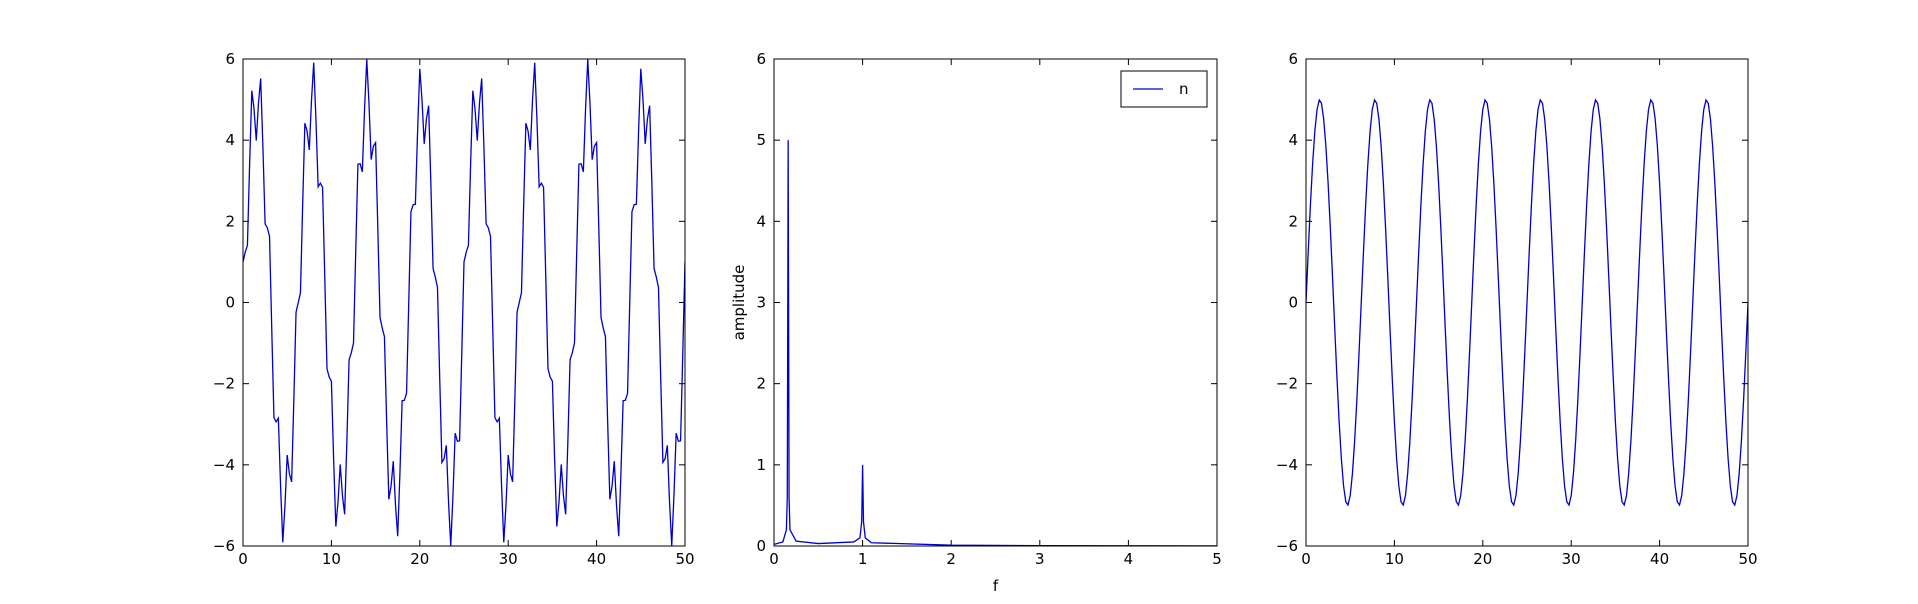 This screenshot has width=1918, height=604. I want to click on x-tick-label: 3, so click(1040, 559).